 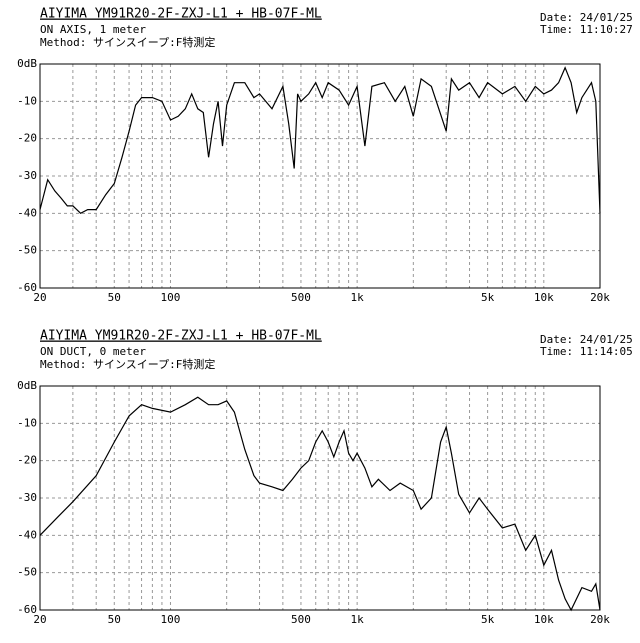 I want to click on chart-subtitle: ON AXIS, 1 meter, so click(x=93, y=29).